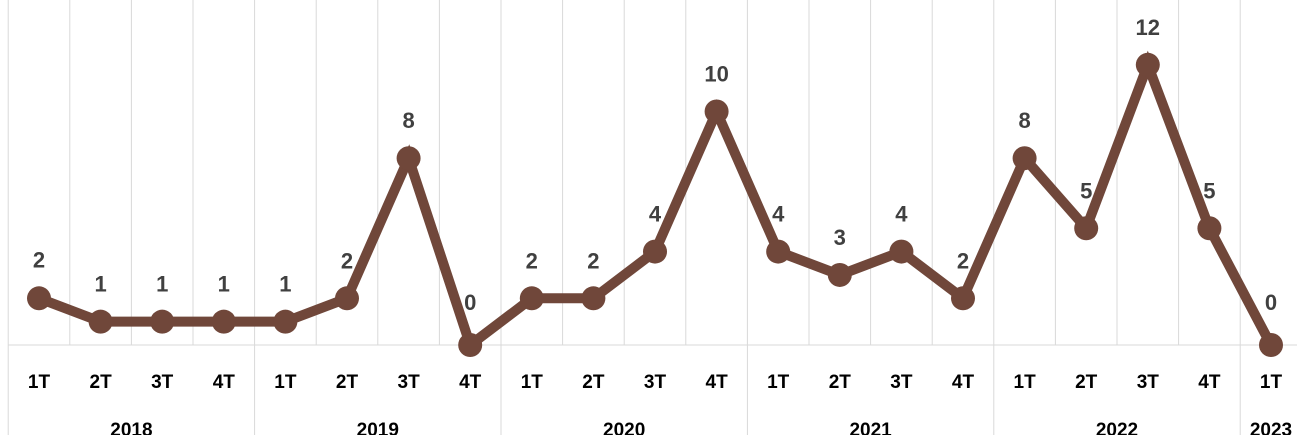 This screenshot has height=435, width=1297. I want to click on year-label: 2021, so click(870, 427).